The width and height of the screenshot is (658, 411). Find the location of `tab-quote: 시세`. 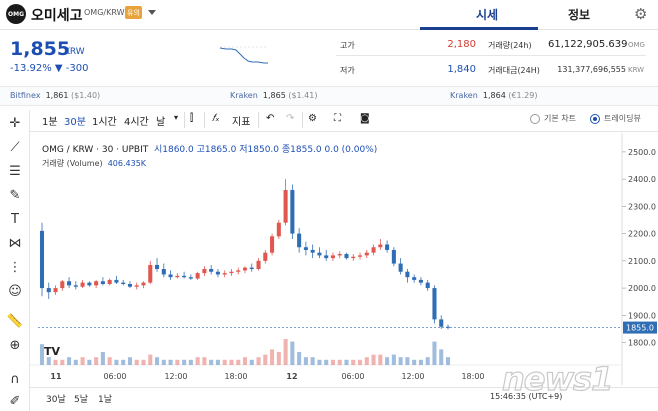

tab-quote: 시세 is located at coordinates (487, 15).